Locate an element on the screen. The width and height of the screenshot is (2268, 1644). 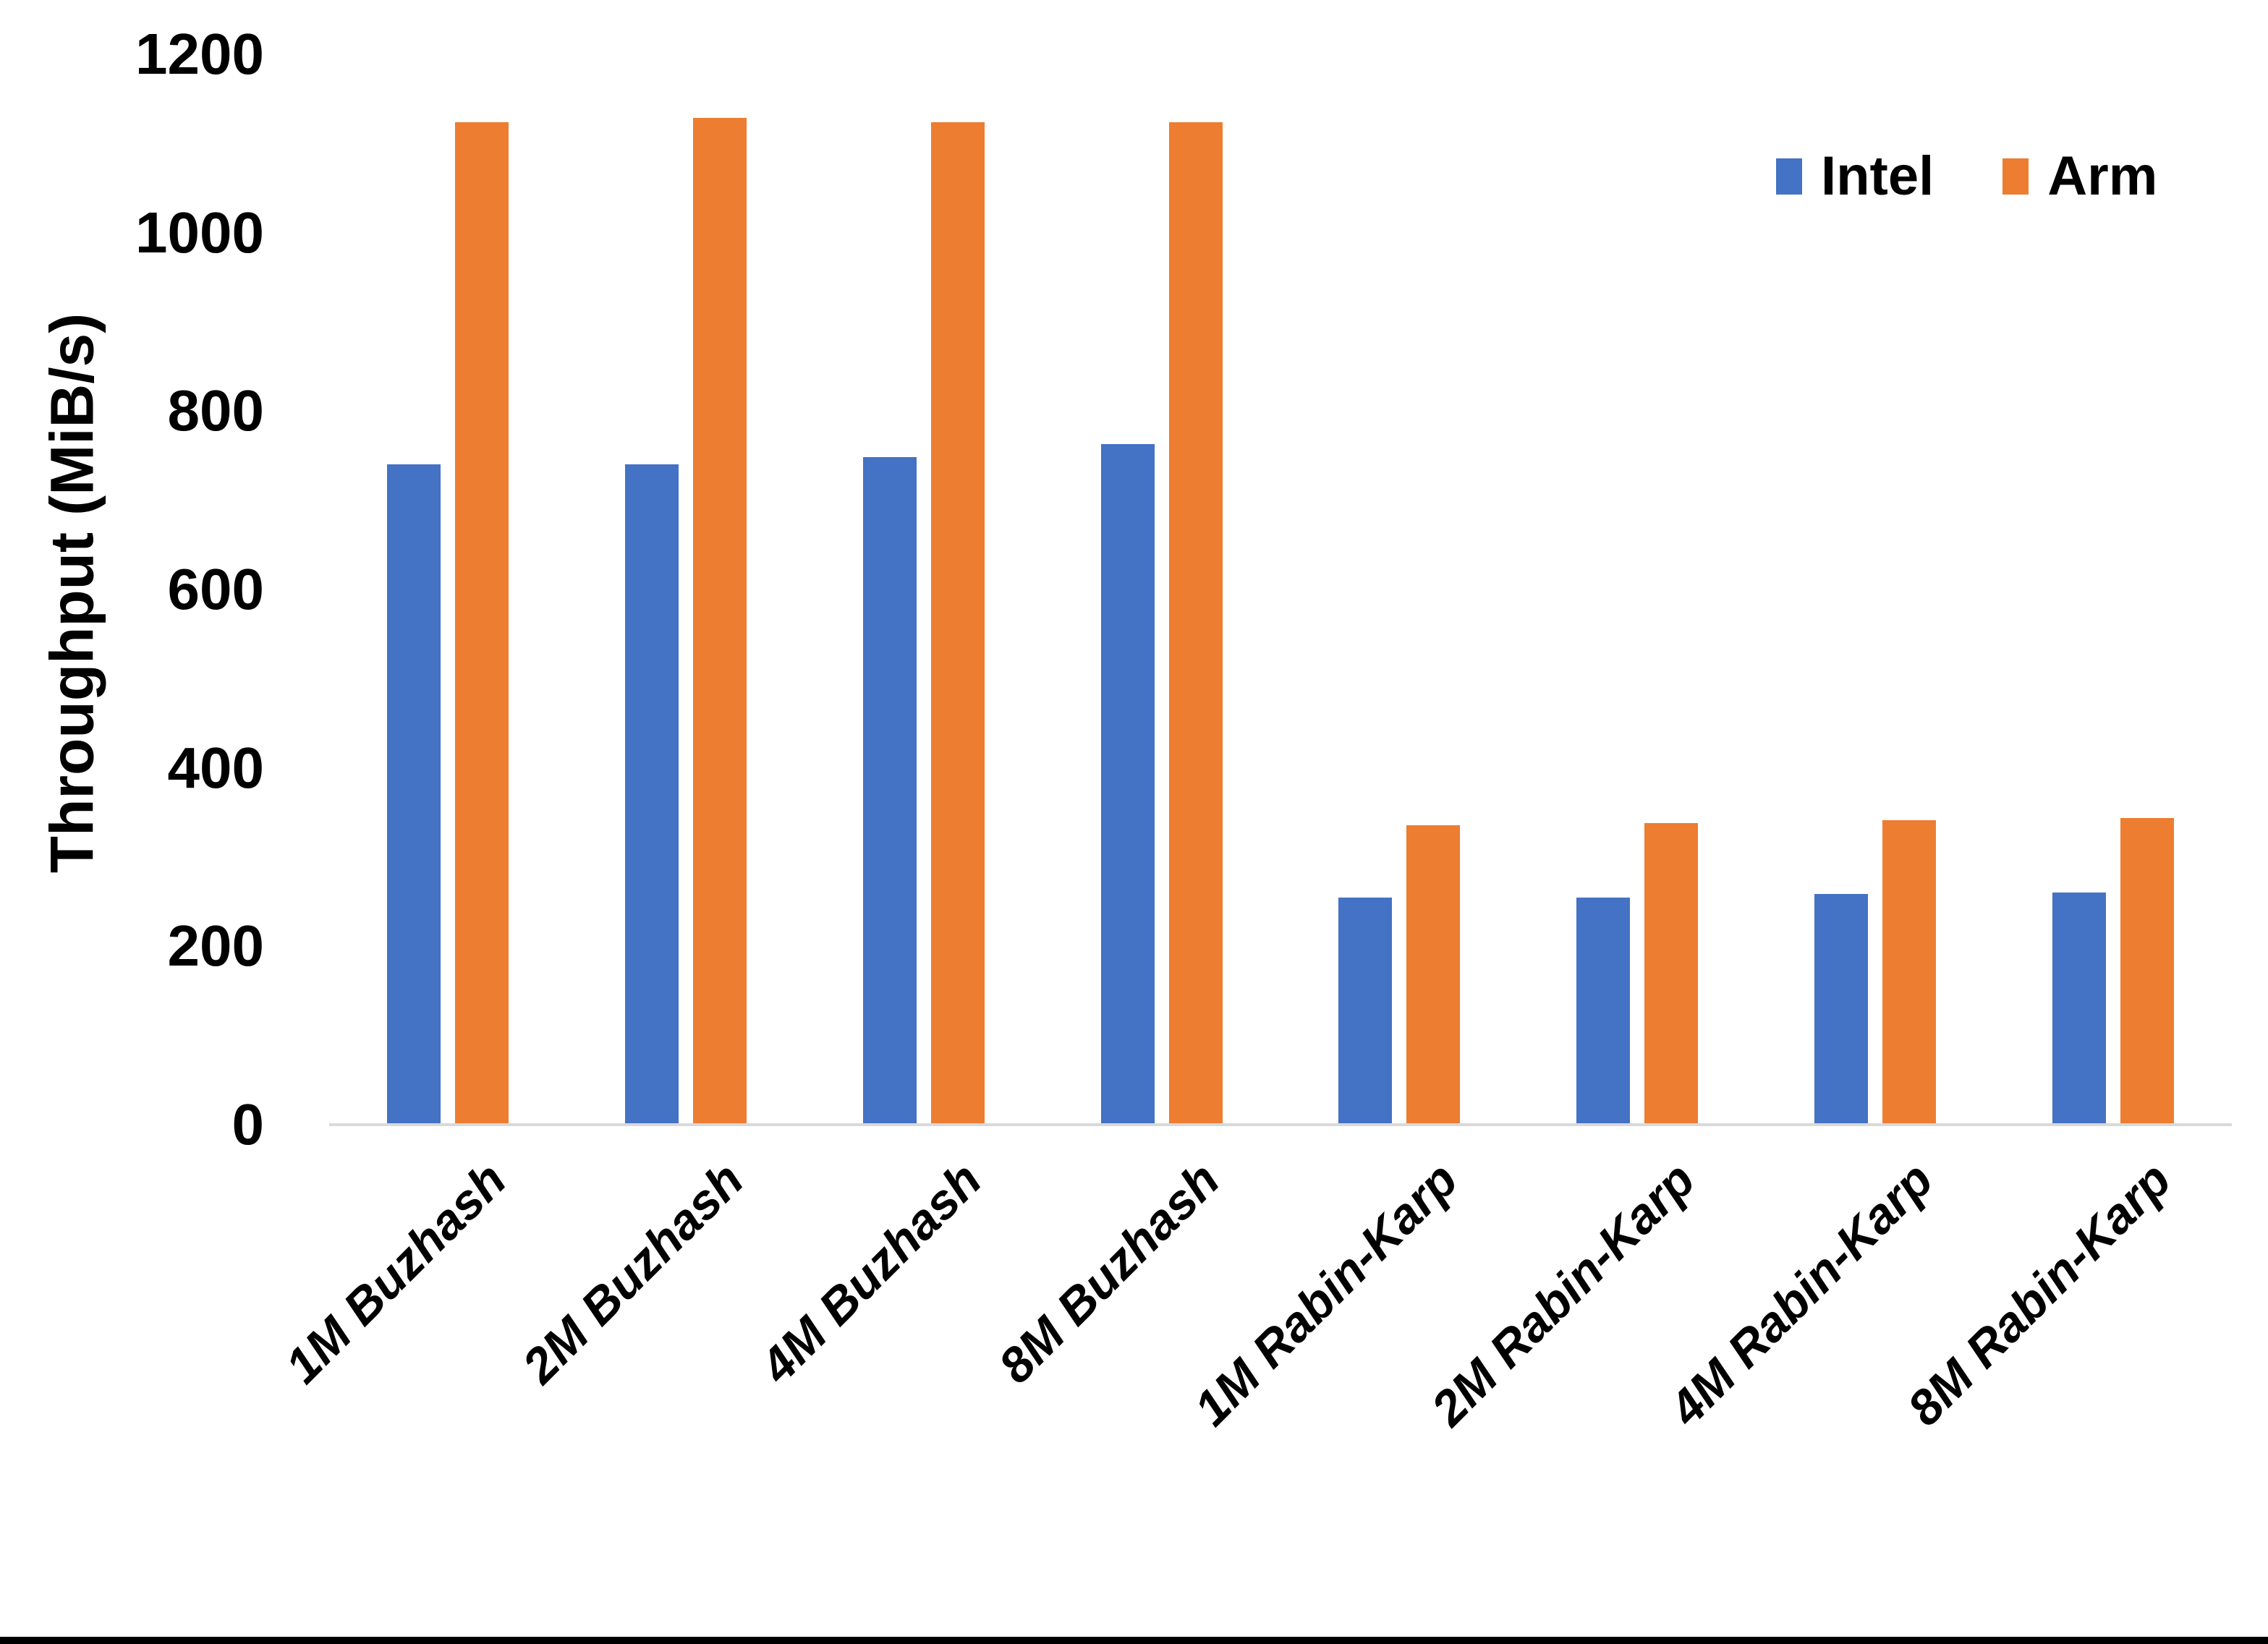
x-axis-label-8m-buzhash: 8M Buzhash is located at coordinates (1109, 1272).